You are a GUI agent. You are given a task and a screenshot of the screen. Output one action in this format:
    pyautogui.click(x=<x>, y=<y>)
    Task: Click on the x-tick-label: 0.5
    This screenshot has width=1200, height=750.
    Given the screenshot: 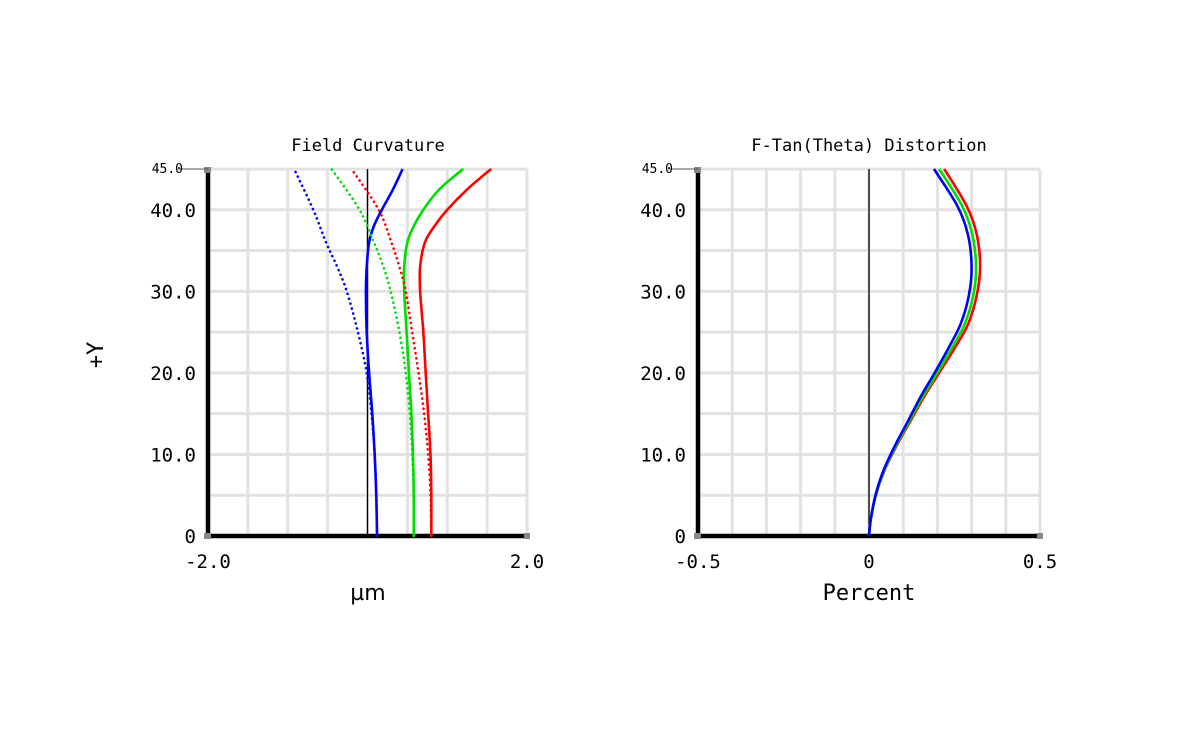 What is the action you would take?
    pyautogui.click(x=1040, y=562)
    